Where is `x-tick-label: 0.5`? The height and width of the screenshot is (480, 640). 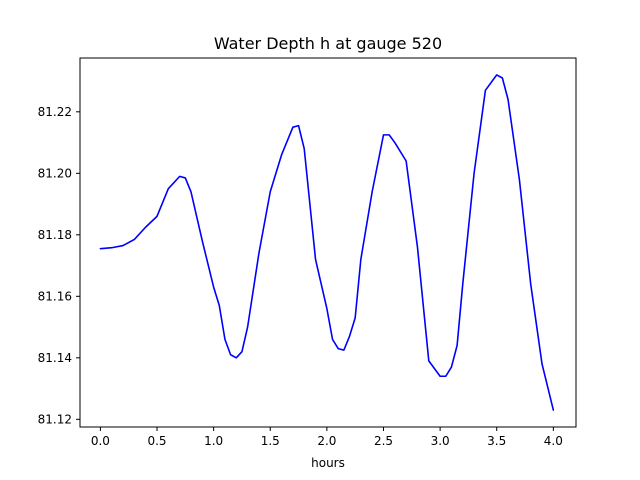 x-tick-label: 0.5 is located at coordinates (156, 441).